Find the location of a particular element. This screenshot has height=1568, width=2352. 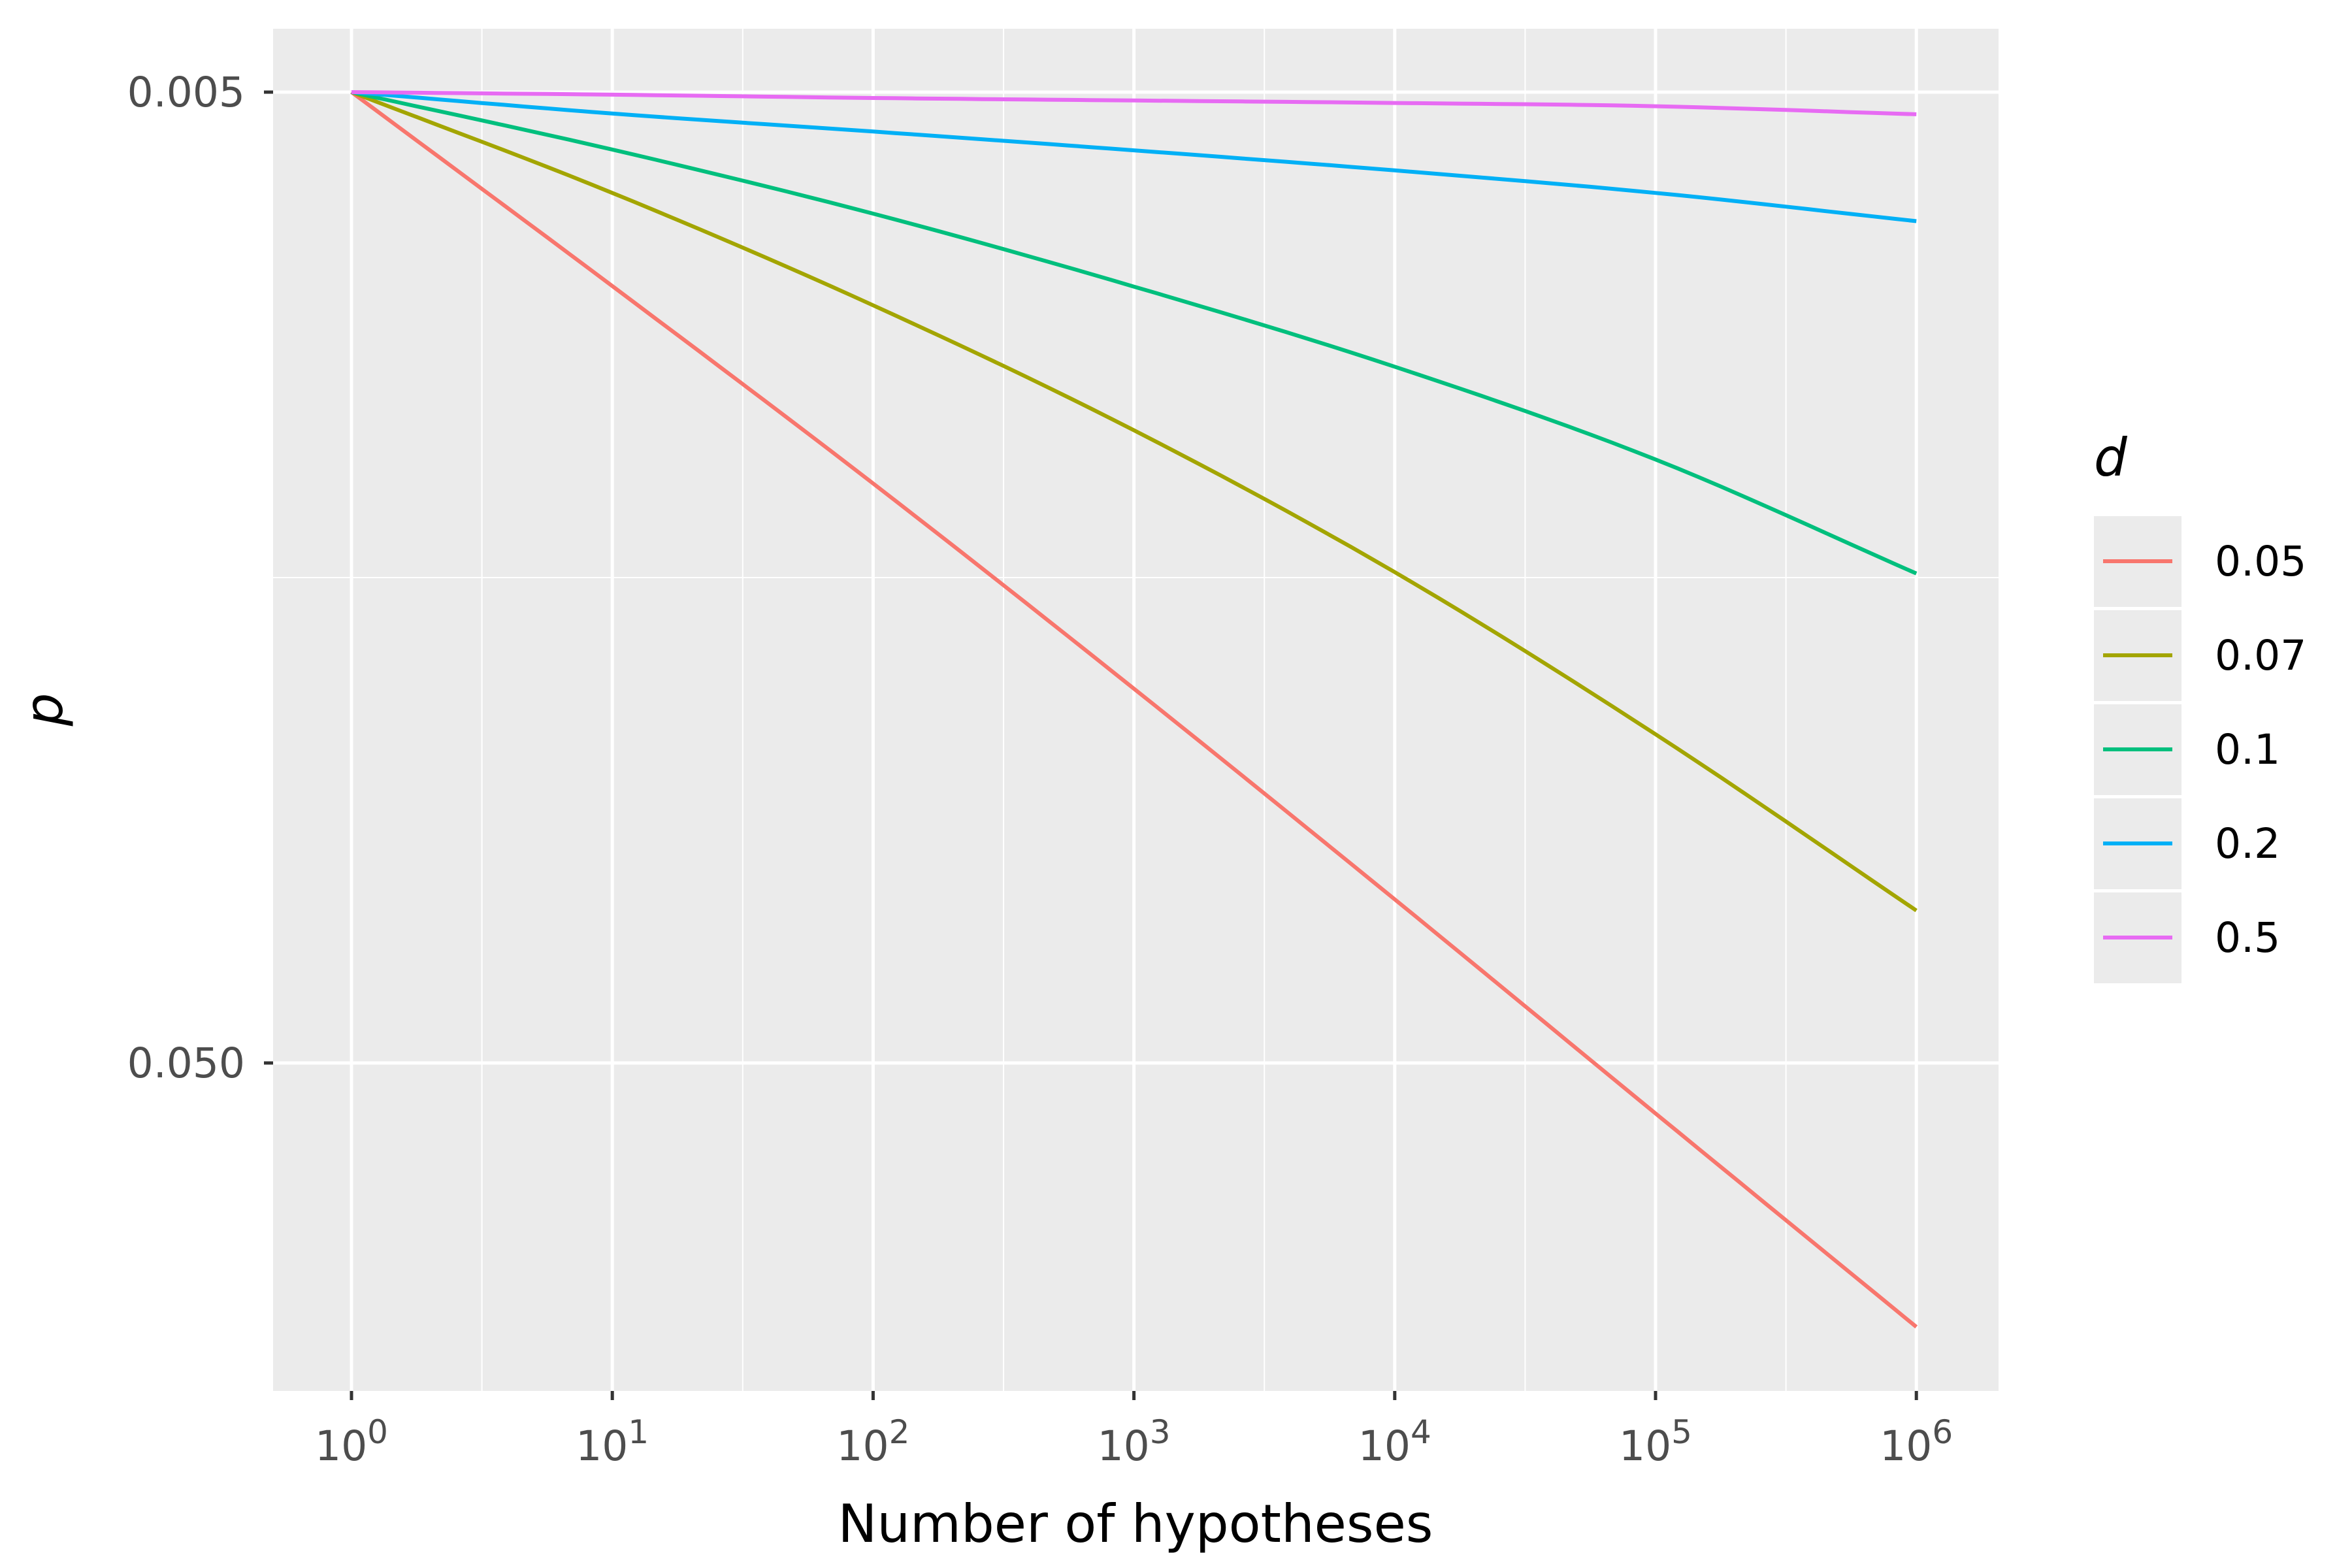

x-axis-ticks: 10⁰ 10¹ 10² 10³ 10⁴ 10⁵ 10⁶ is located at coordinates (1134, 1430).